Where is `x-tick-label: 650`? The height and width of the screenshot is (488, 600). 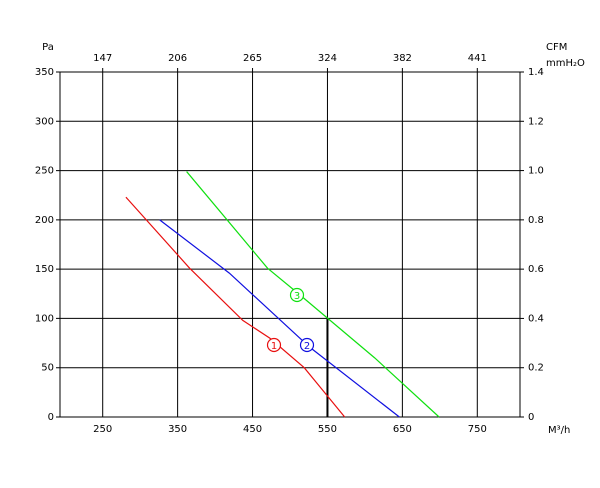
x-tick-label: 650 is located at coordinates (402, 429).